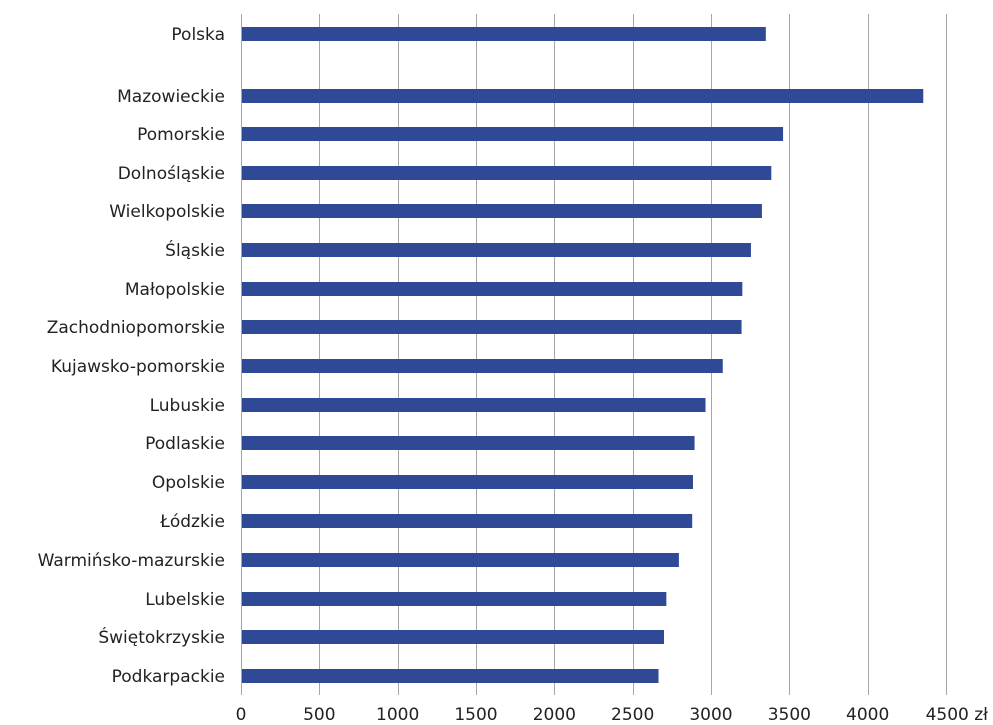 This screenshot has height=725, width=993. What do you see at coordinates (502, 211) in the screenshot?
I see `bar-wielkopolskie` at bounding box center [502, 211].